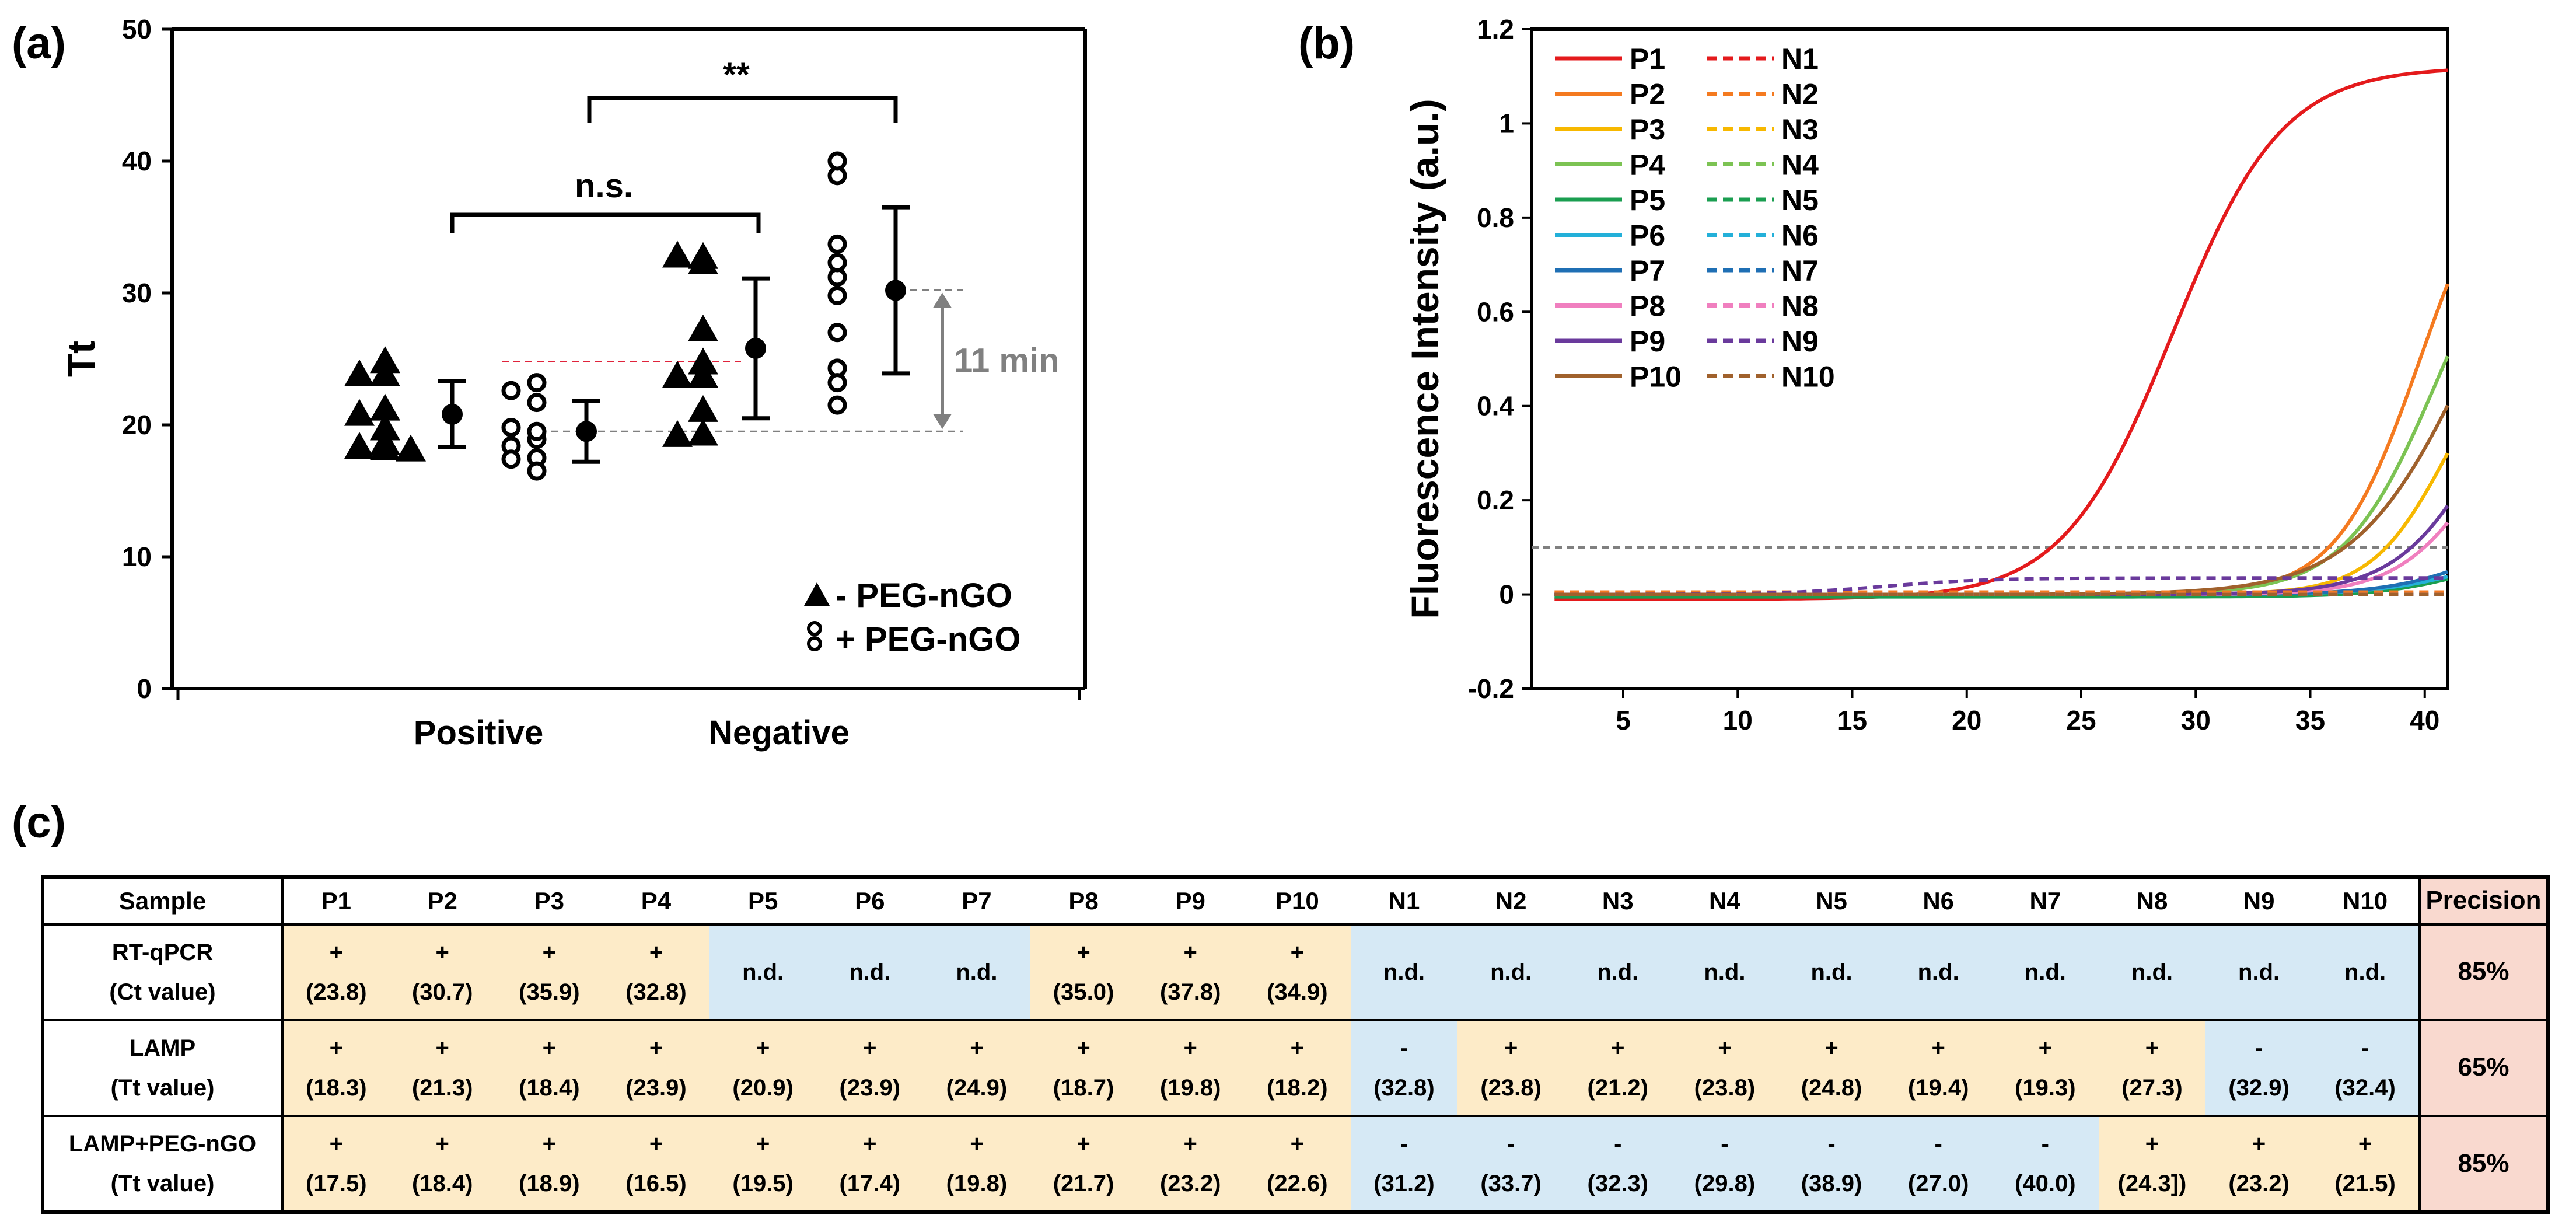 Image resolution: width=2576 pixels, height=1225 pixels. What do you see at coordinates (162, 1143) in the screenshot?
I see `method-name: LAMP+PEG-nGO` at bounding box center [162, 1143].